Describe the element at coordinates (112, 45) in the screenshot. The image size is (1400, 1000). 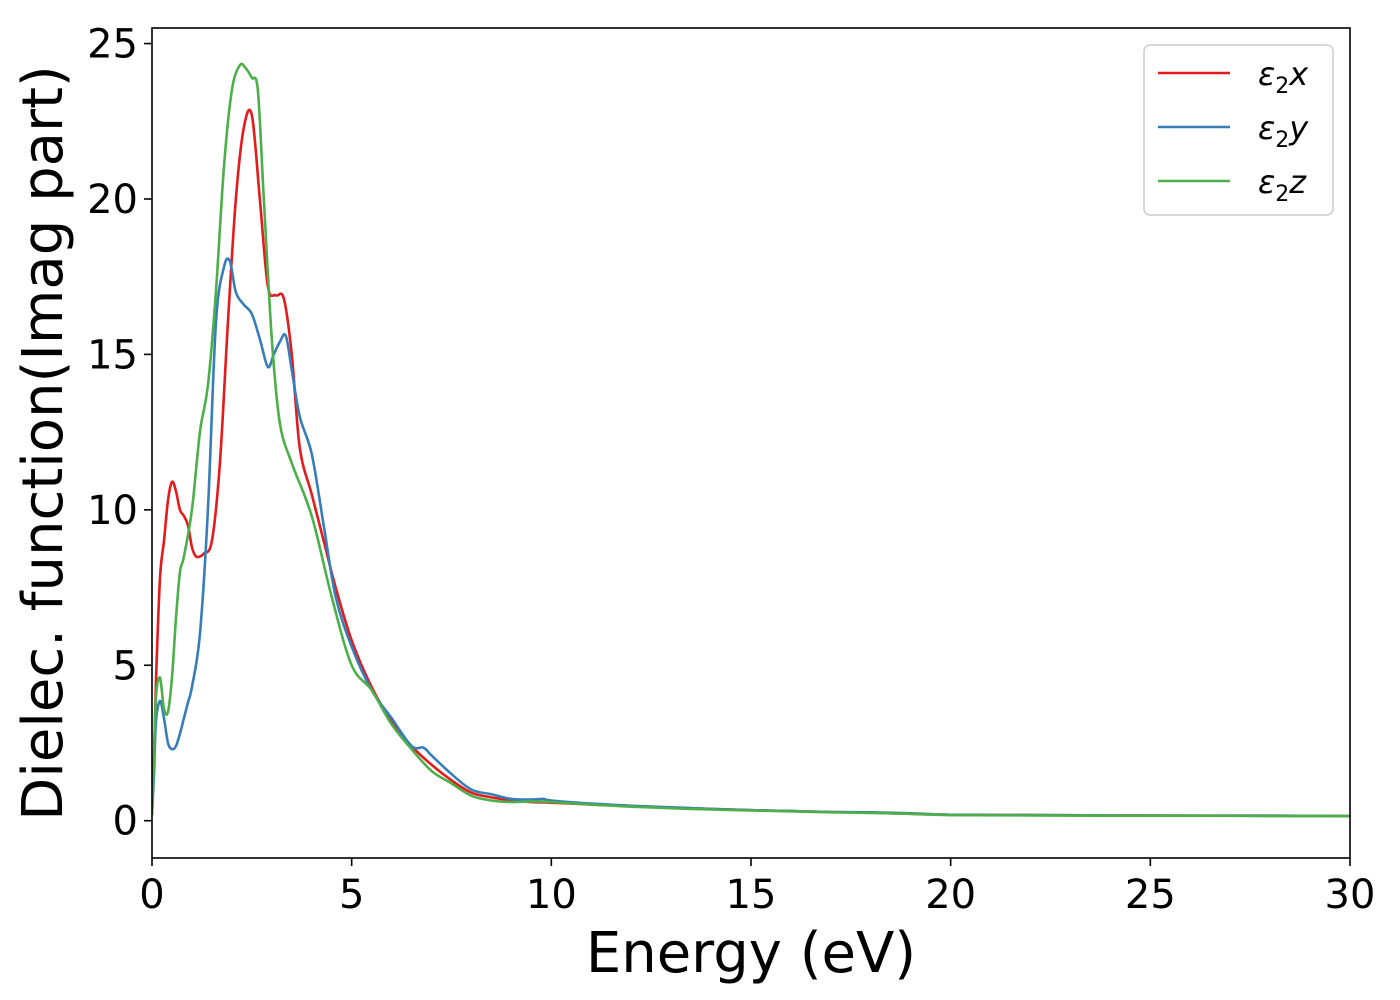
I see `y-tick-label: 25` at that location.